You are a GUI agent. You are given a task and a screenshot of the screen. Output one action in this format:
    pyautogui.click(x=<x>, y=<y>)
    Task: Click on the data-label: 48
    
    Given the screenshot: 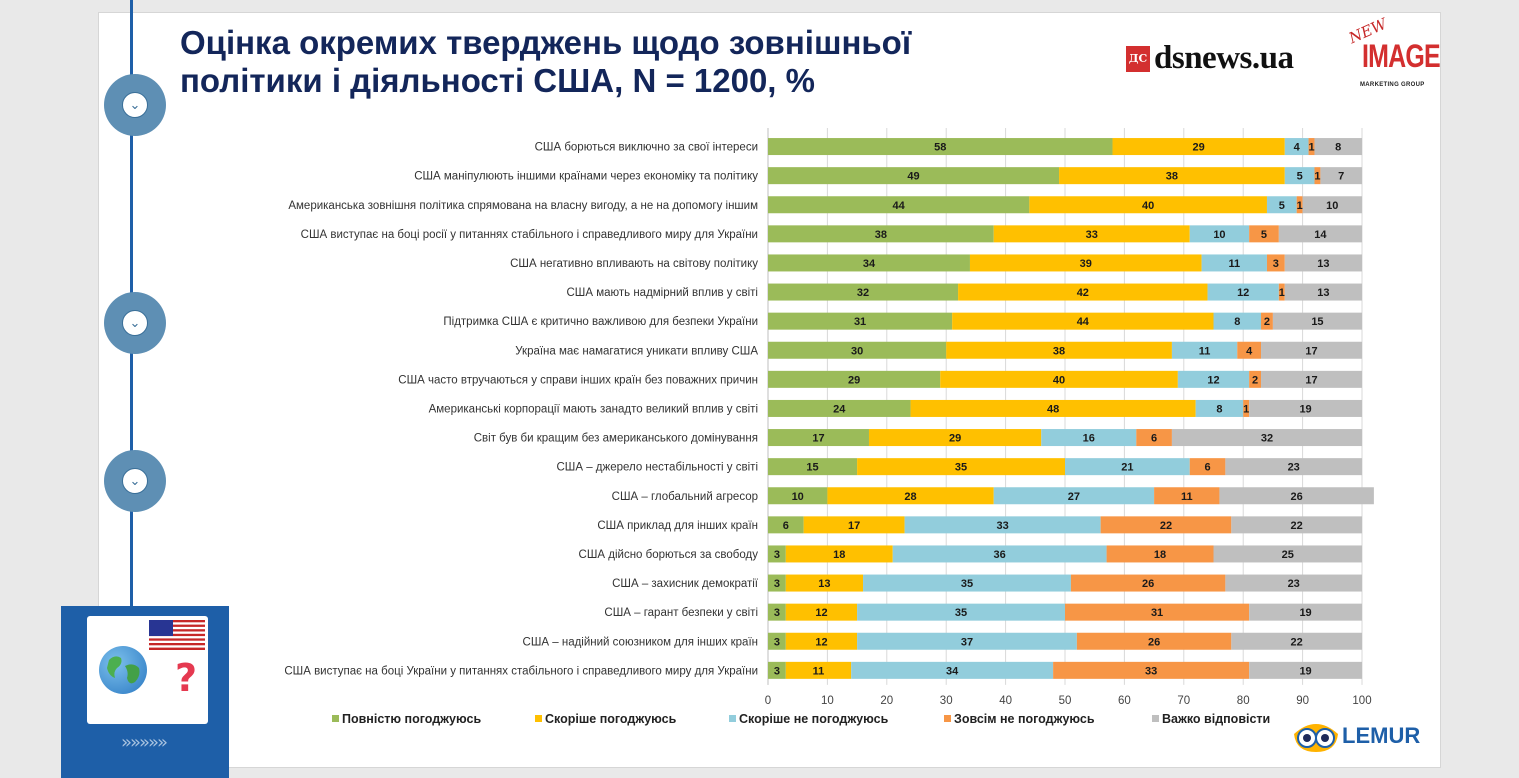 What is the action you would take?
    pyautogui.click(x=1053, y=409)
    